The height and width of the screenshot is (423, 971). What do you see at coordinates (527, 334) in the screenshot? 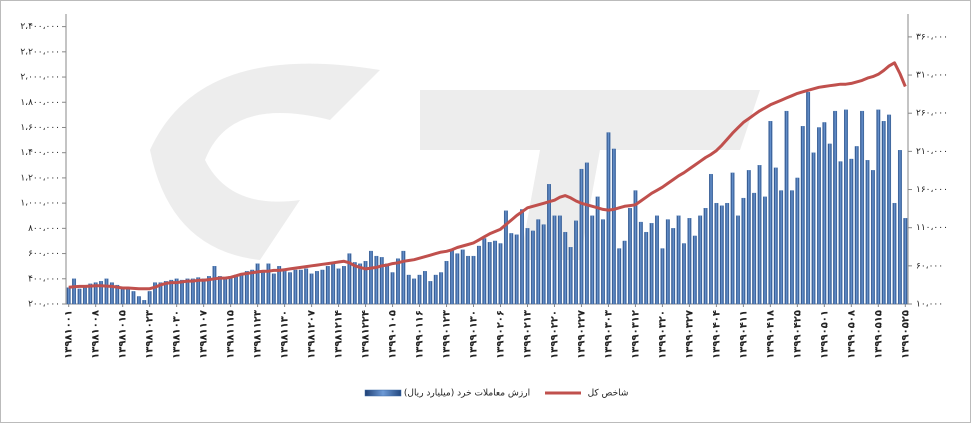
I see `x-tick-label: ۱۳۹۹۰۲۱۳` at bounding box center [527, 334].